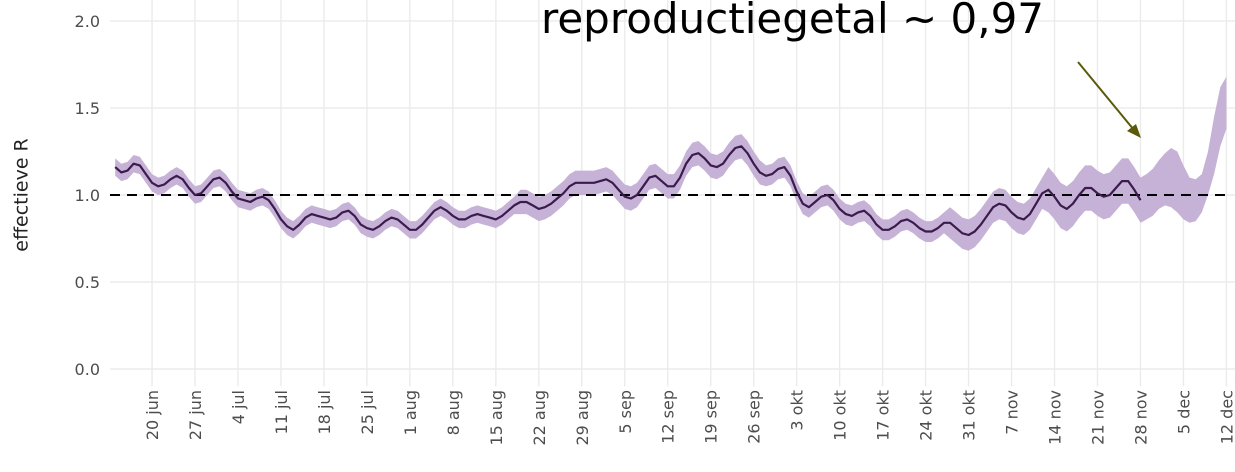 The image size is (1235, 472). What do you see at coordinates (668, 417) in the screenshot?
I see `x-tick-label: 12 sep` at bounding box center [668, 417].